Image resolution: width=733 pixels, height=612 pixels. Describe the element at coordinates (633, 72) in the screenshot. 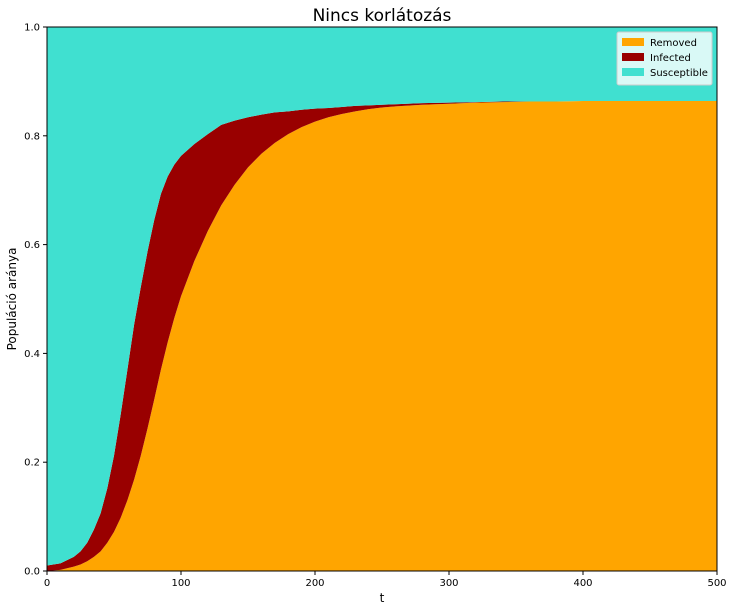

I see `legend-swatch-susceptible` at that location.